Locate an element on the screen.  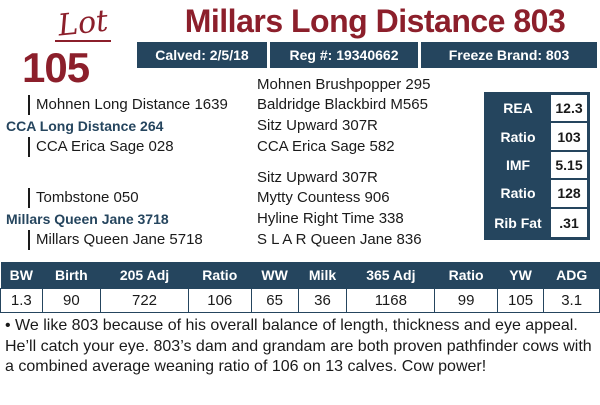
column-header: Milk is located at coordinates (322, 275).